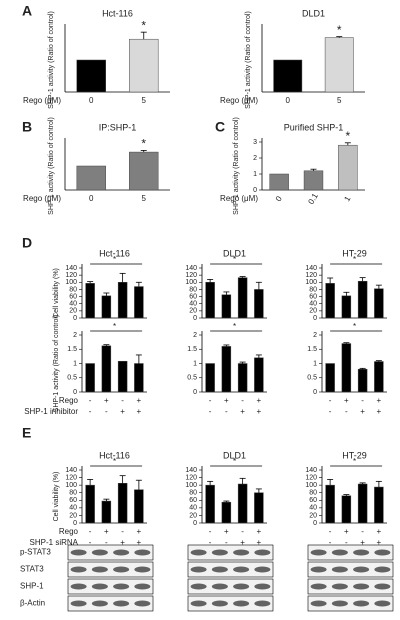 The height and width of the screenshot is (620, 400). I want to click on y-tick-label: 1, so click(195, 363).